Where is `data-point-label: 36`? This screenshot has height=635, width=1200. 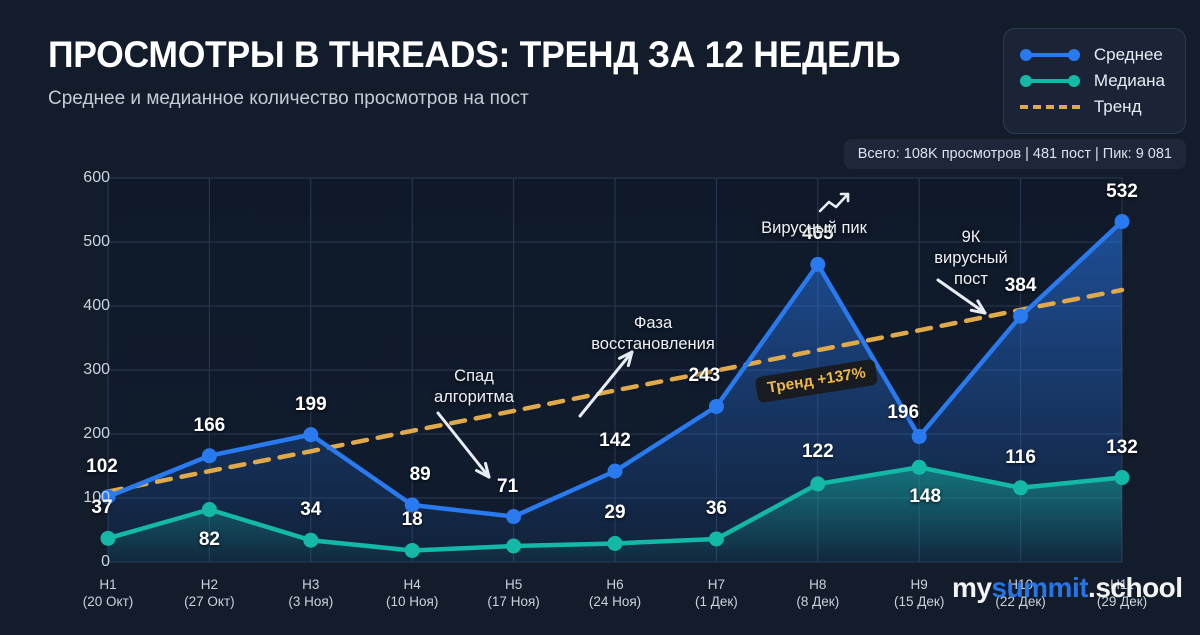 data-point-label: 36 is located at coordinates (716, 508).